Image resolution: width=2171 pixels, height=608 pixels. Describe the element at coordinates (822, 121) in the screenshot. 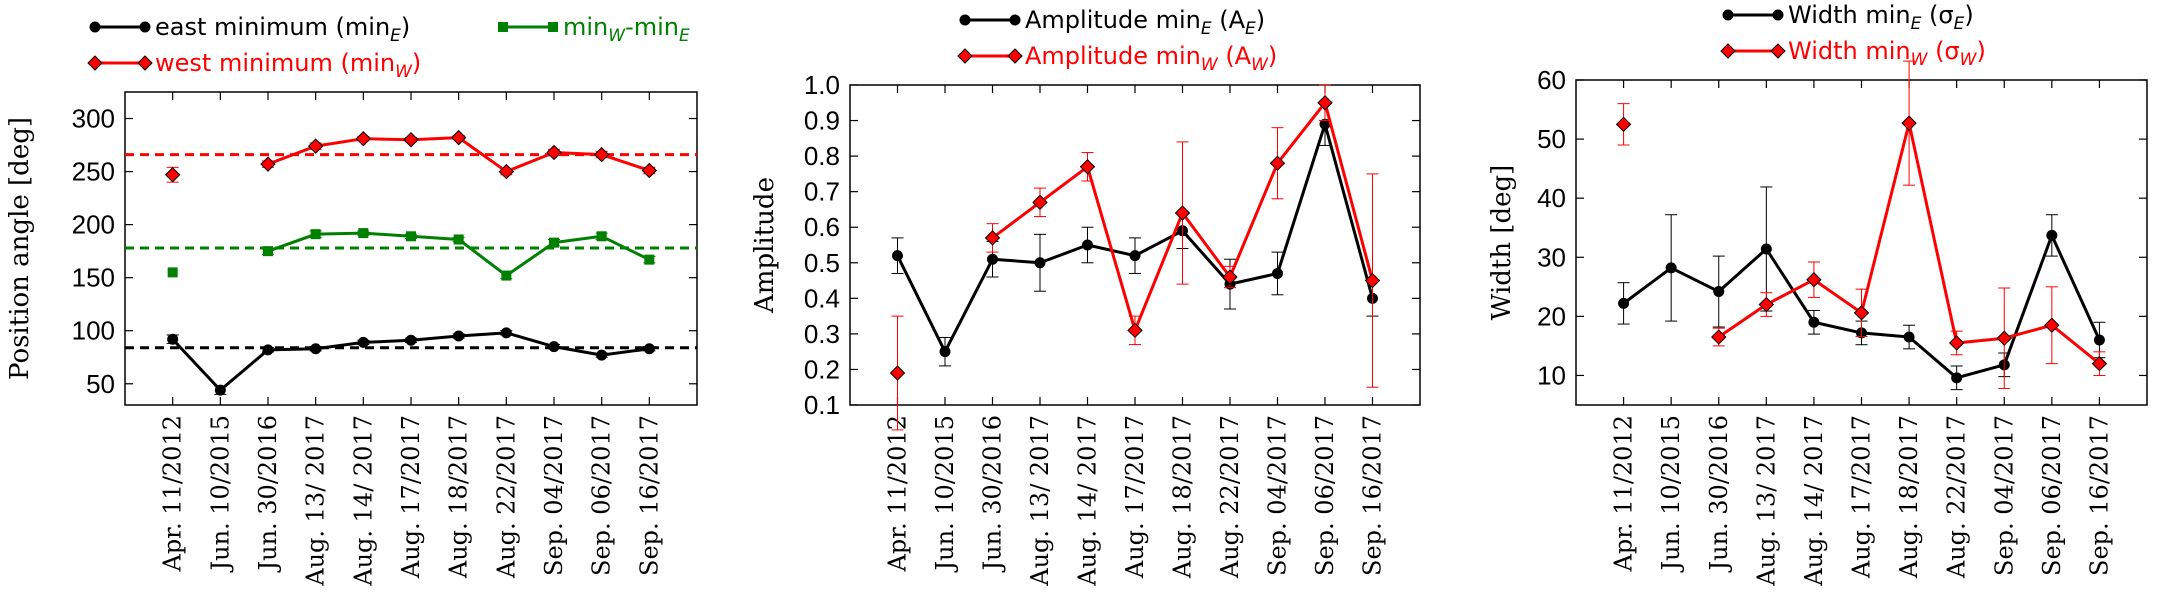

I see `y-tick-label: 0.9` at that location.